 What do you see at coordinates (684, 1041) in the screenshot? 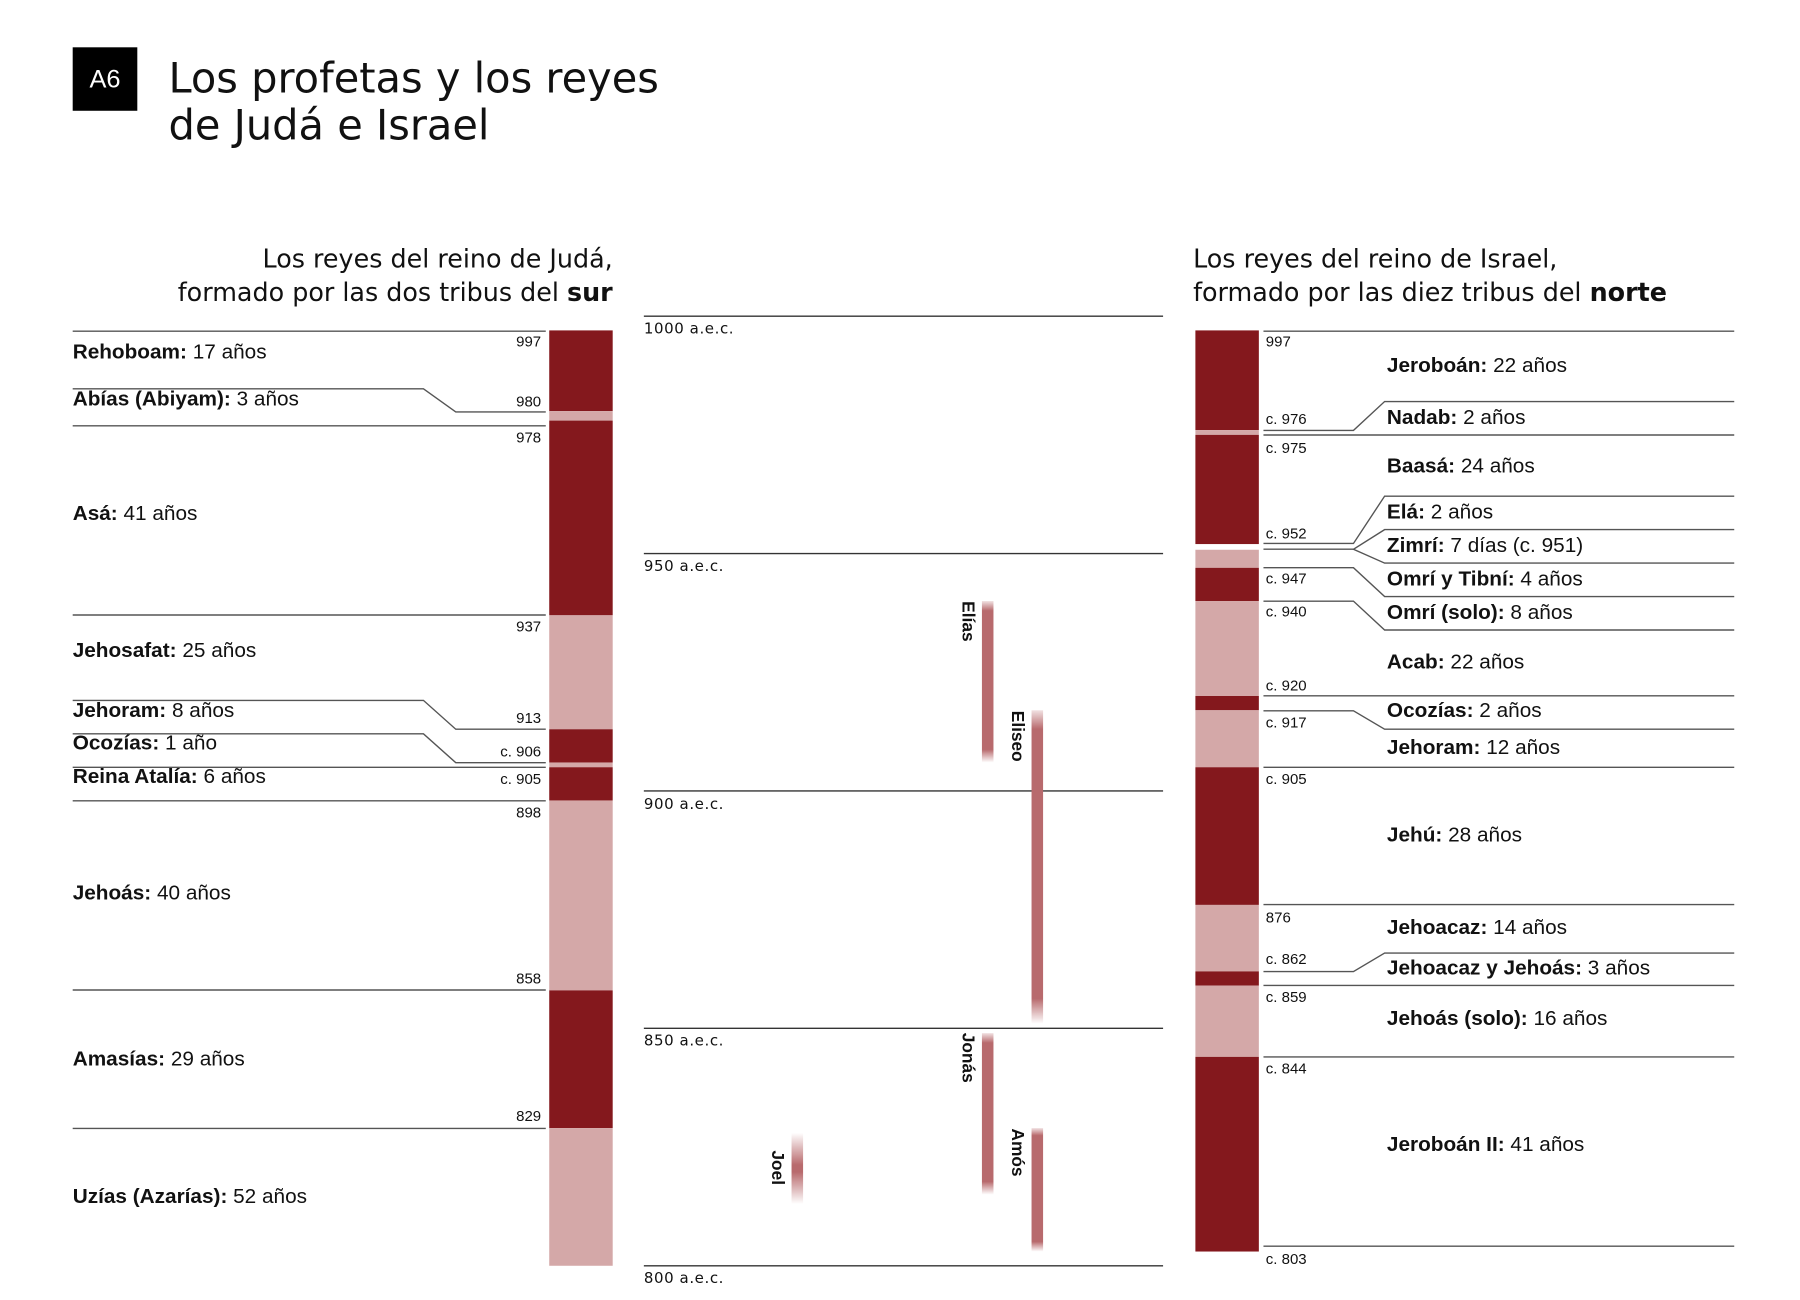
I see `axis-tick-label: 850 a.e.c.` at bounding box center [684, 1041].